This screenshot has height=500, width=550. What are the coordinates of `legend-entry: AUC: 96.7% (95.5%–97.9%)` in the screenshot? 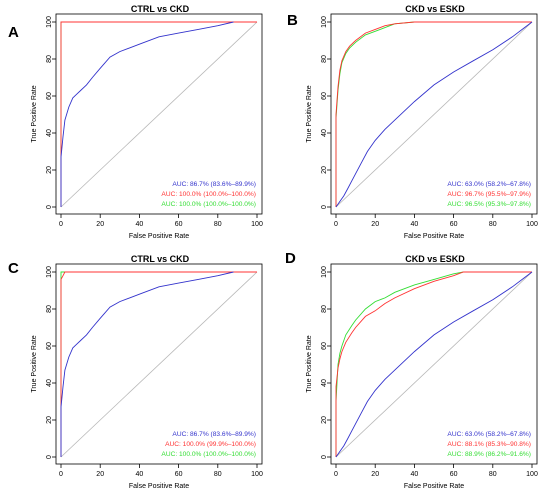 It's located at (489, 194).